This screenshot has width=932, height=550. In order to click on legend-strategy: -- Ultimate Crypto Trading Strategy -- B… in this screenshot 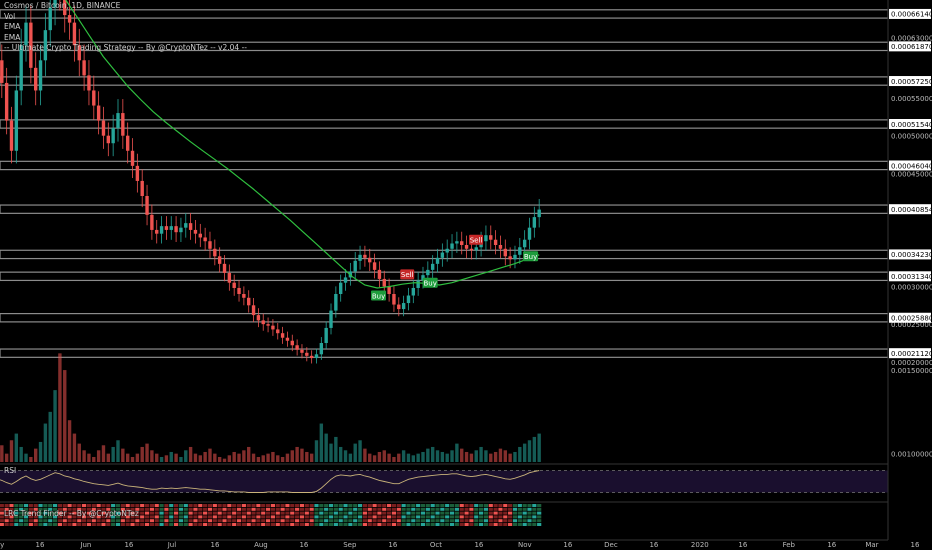, I will do `click(125, 47)`.